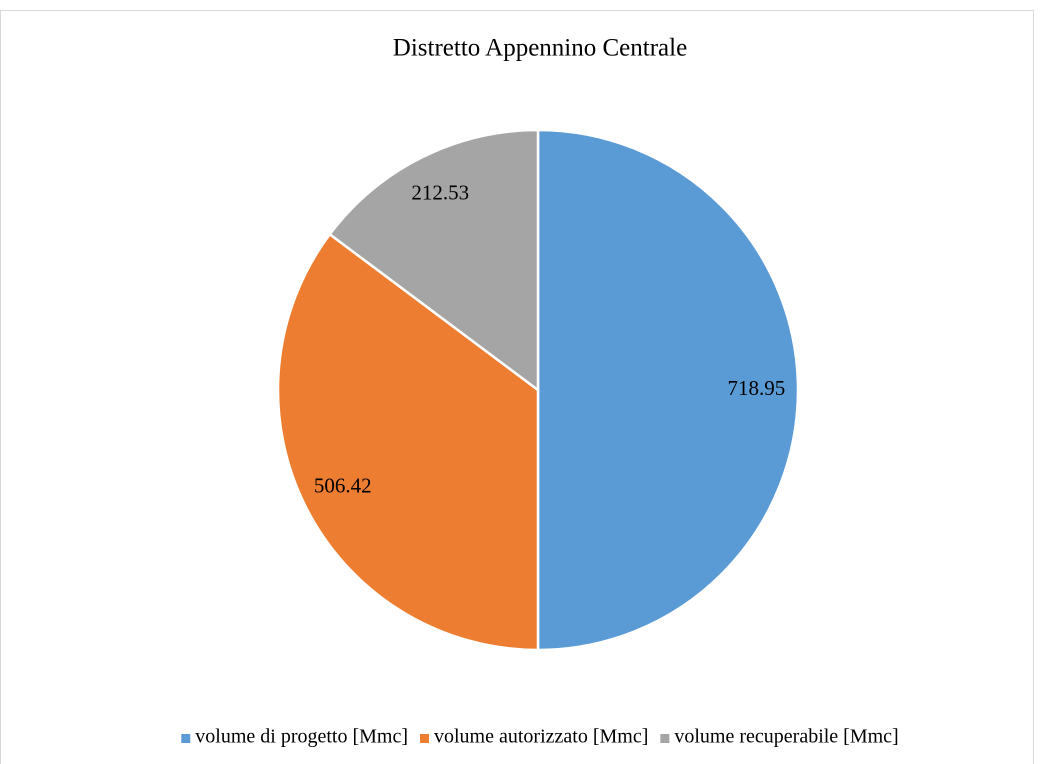 The height and width of the screenshot is (764, 1050). What do you see at coordinates (301, 737) in the screenshot?
I see `legend-label: volume di progetto [Mmc]` at bounding box center [301, 737].